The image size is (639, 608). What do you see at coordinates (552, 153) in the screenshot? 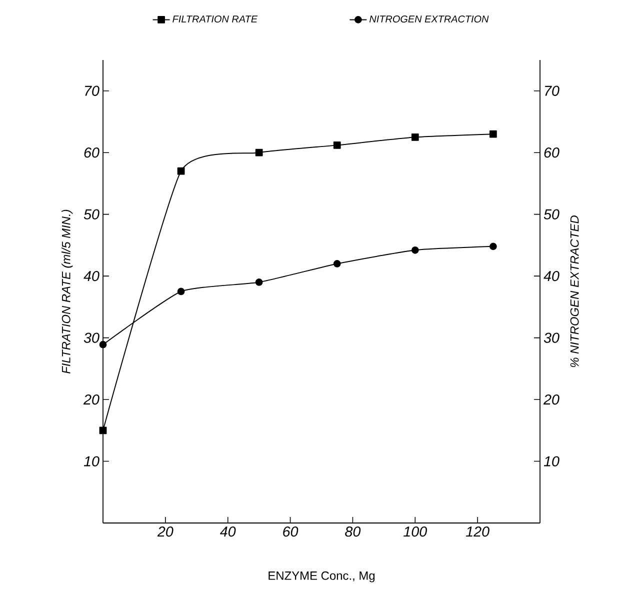
I see `y2-tick-label: 60` at bounding box center [552, 153].